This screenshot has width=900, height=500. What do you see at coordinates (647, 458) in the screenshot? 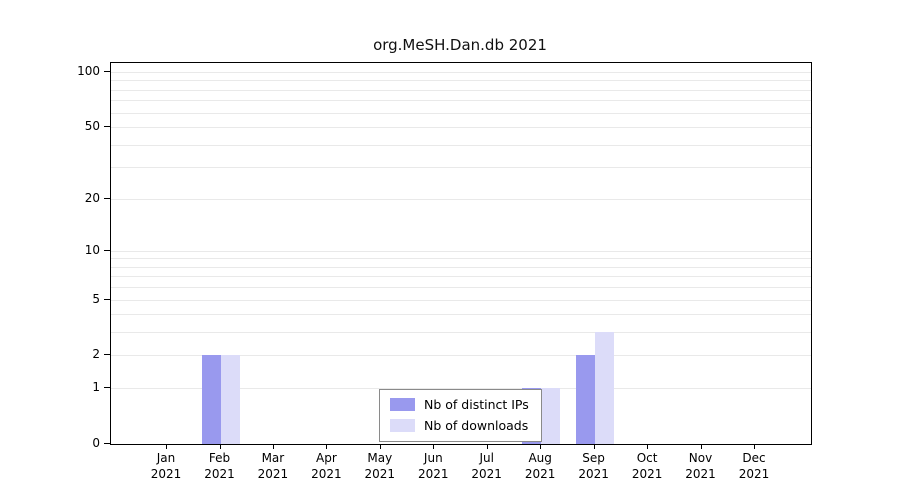
I see `x-tick-month: Oct` at bounding box center [647, 458].